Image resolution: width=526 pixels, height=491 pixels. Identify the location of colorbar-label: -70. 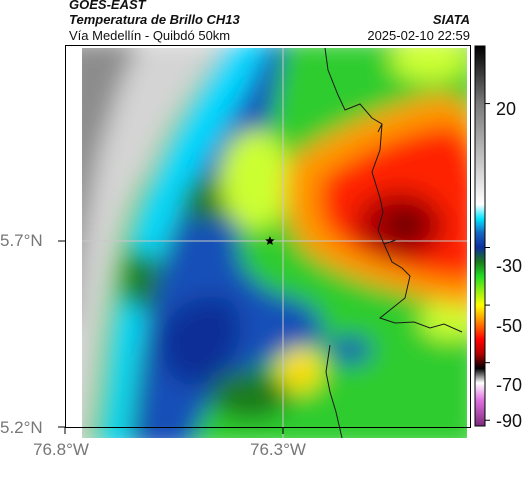
(509, 385).